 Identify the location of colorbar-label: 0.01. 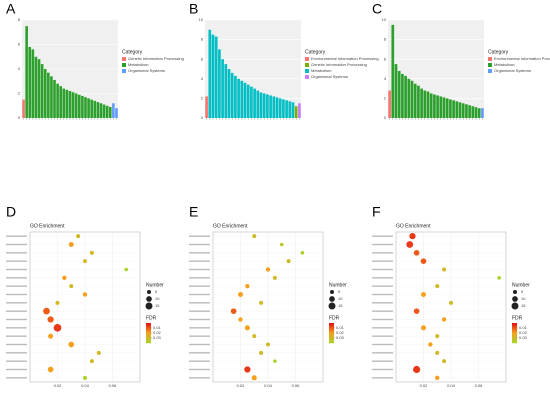
(157, 327).